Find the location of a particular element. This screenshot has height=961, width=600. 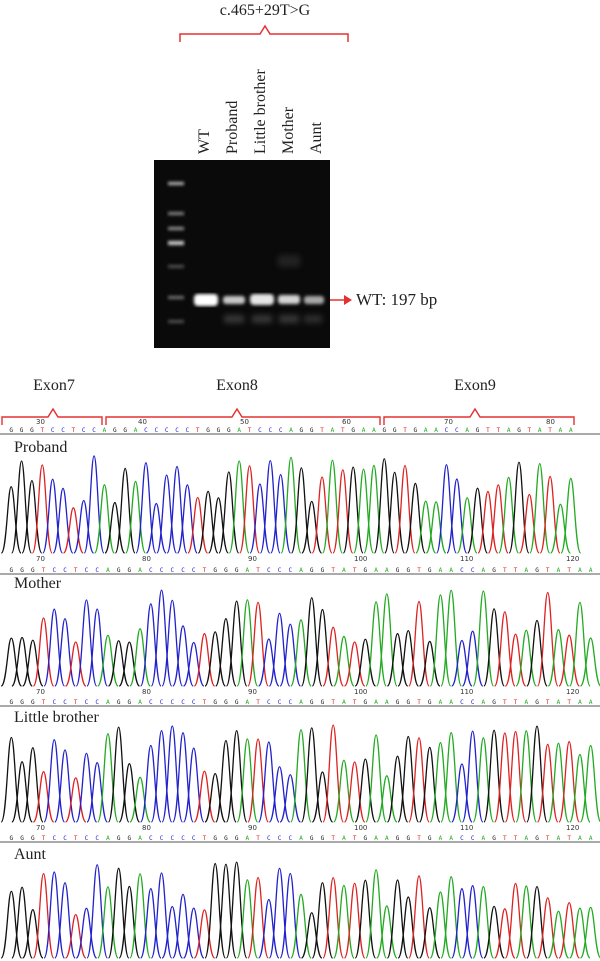

panel-label-little-brother: Little brother is located at coordinates (56, 717).